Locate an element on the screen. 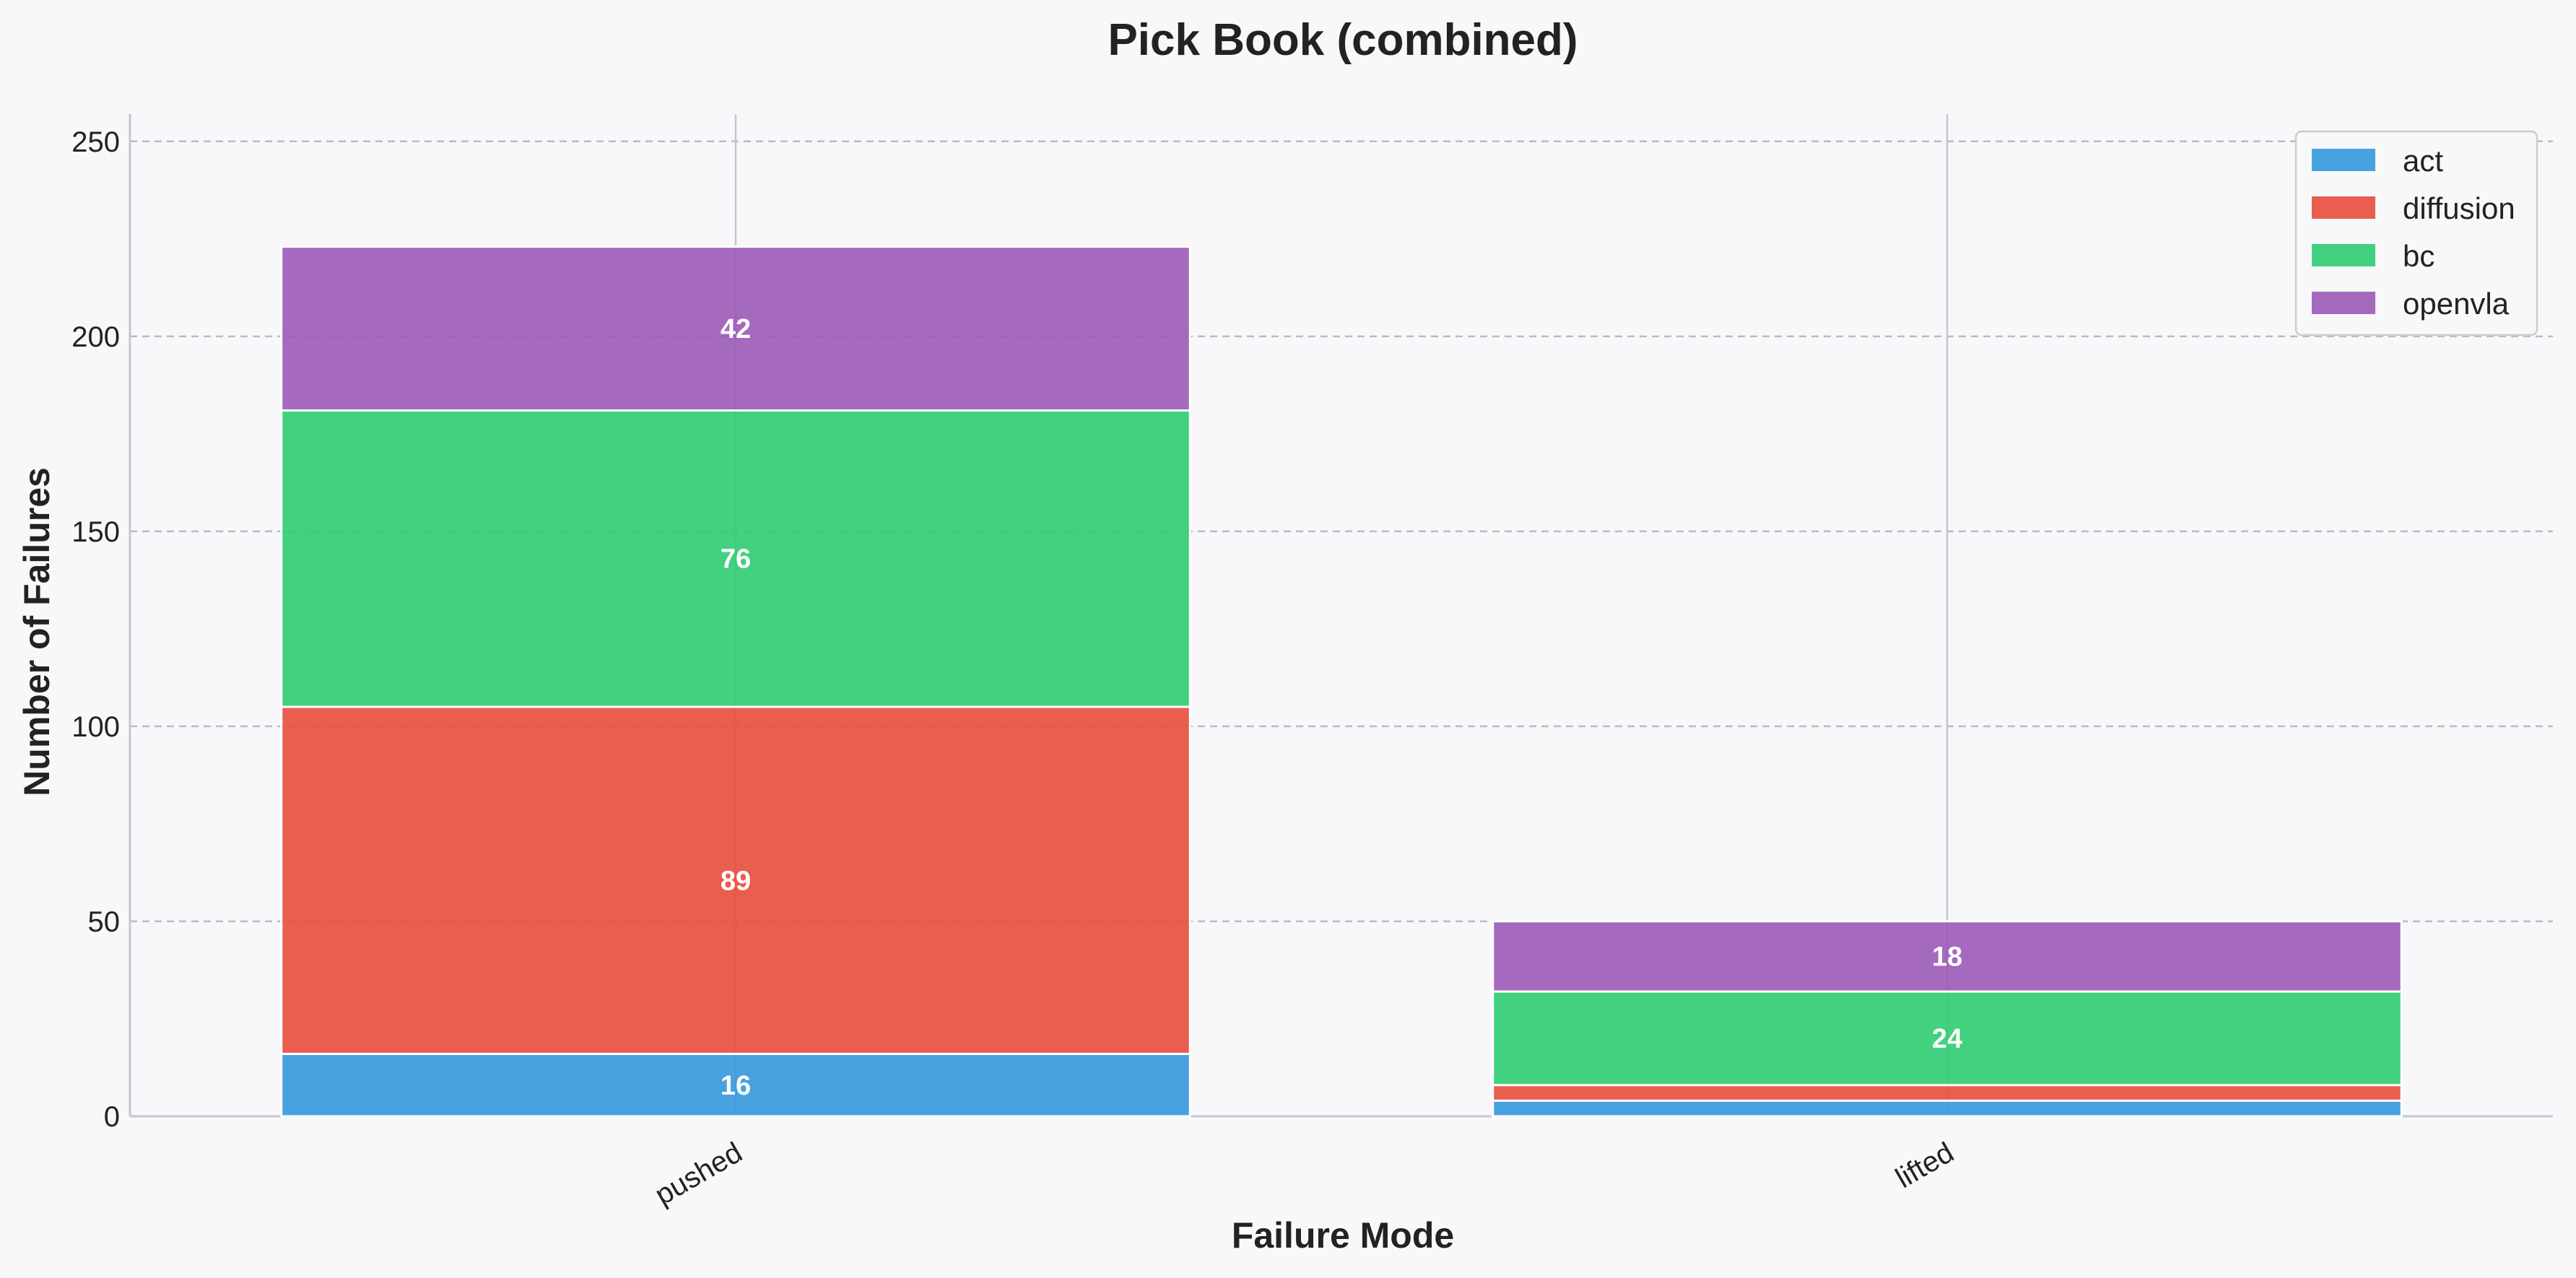  legend-label-act: act is located at coordinates (2423, 161).